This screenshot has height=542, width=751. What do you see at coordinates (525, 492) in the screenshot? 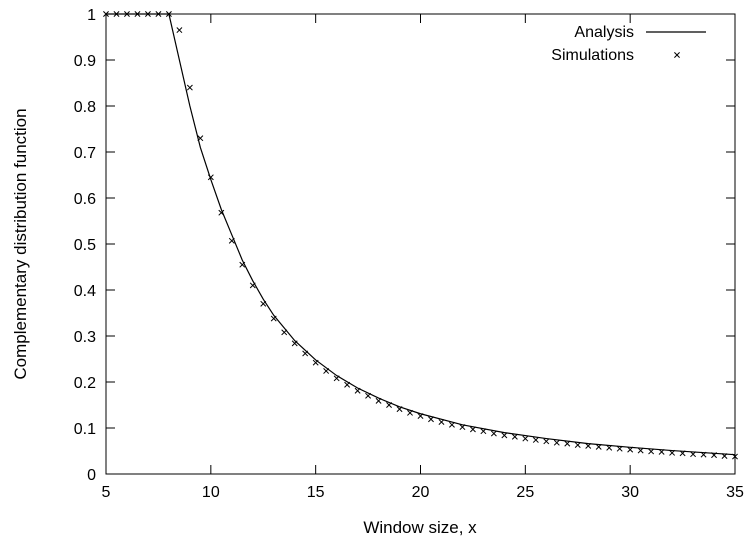
I see `x-tick-label: 25` at bounding box center [525, 492].